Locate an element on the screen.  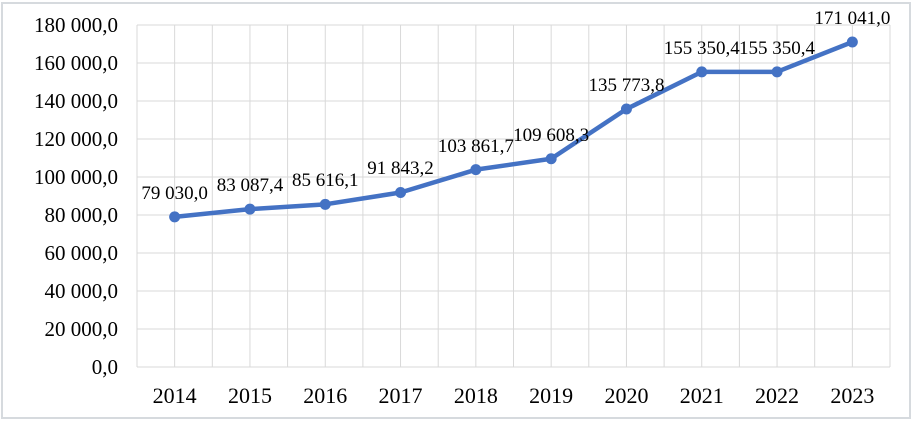
data-point-label: 135 773,8 is located at coordinates (626, 86).